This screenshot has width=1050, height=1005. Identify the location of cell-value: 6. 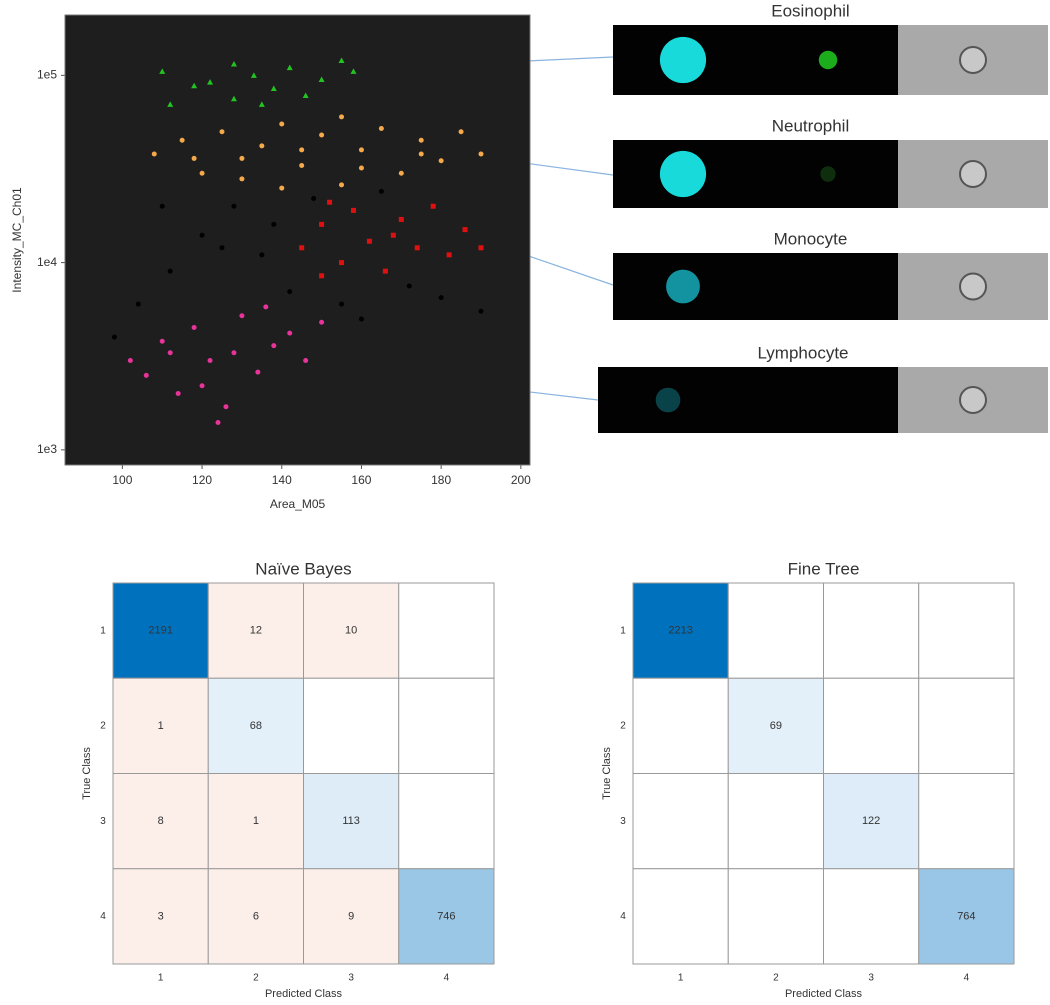
(256, 916).